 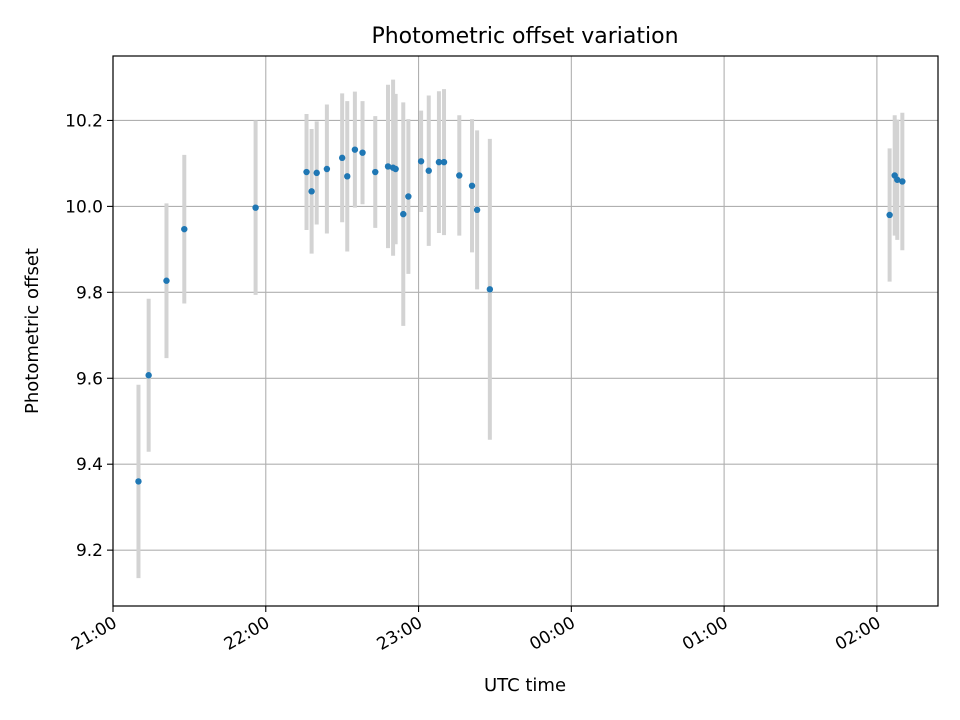 What do you see at coordinates (525, 685) in the screenshot?
I see `x-axis-title: UTC time` at bounding box center [525, 685].